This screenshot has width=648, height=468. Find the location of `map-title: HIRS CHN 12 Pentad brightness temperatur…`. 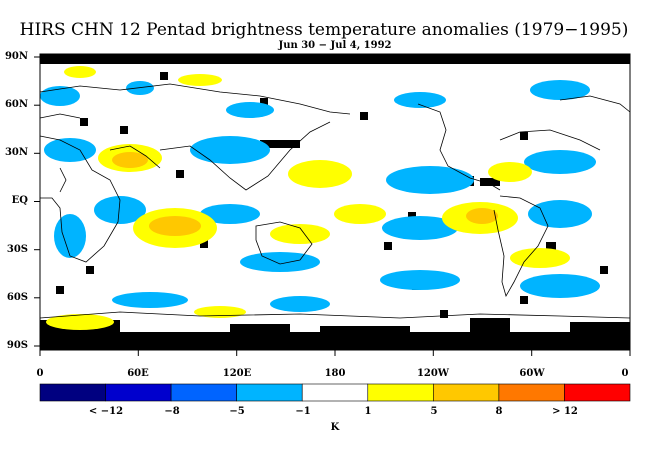

map-title: HIRS CHN 12 Pentad brightness temperatur… is located at coordinates (324, 30).